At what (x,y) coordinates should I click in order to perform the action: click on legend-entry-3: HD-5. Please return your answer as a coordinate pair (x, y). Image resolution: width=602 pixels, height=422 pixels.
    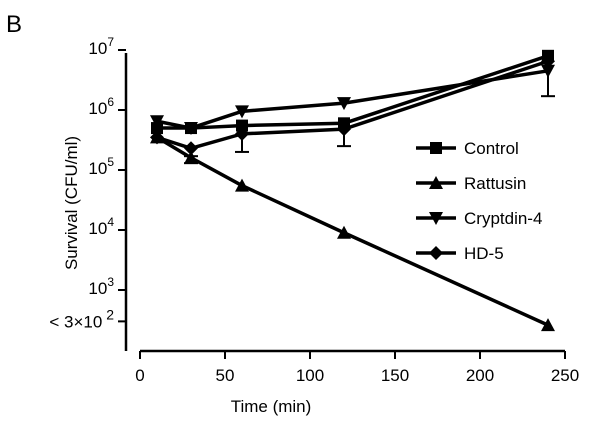
    Looking at the image, I should click on (460, 253).